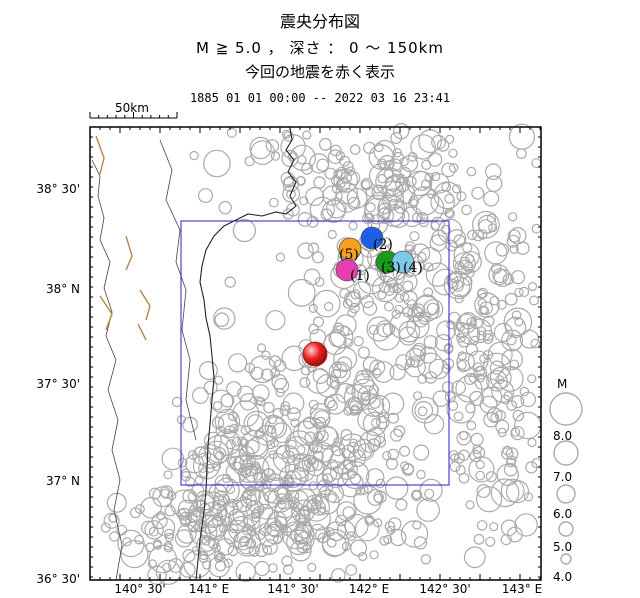 Image resolution: width=640 pixels, height=598 pixels. What do you see at coordinates (369, 589) in the screenshot?
I see `lon-label-142: 142° E` at bounding box center [369, 589].